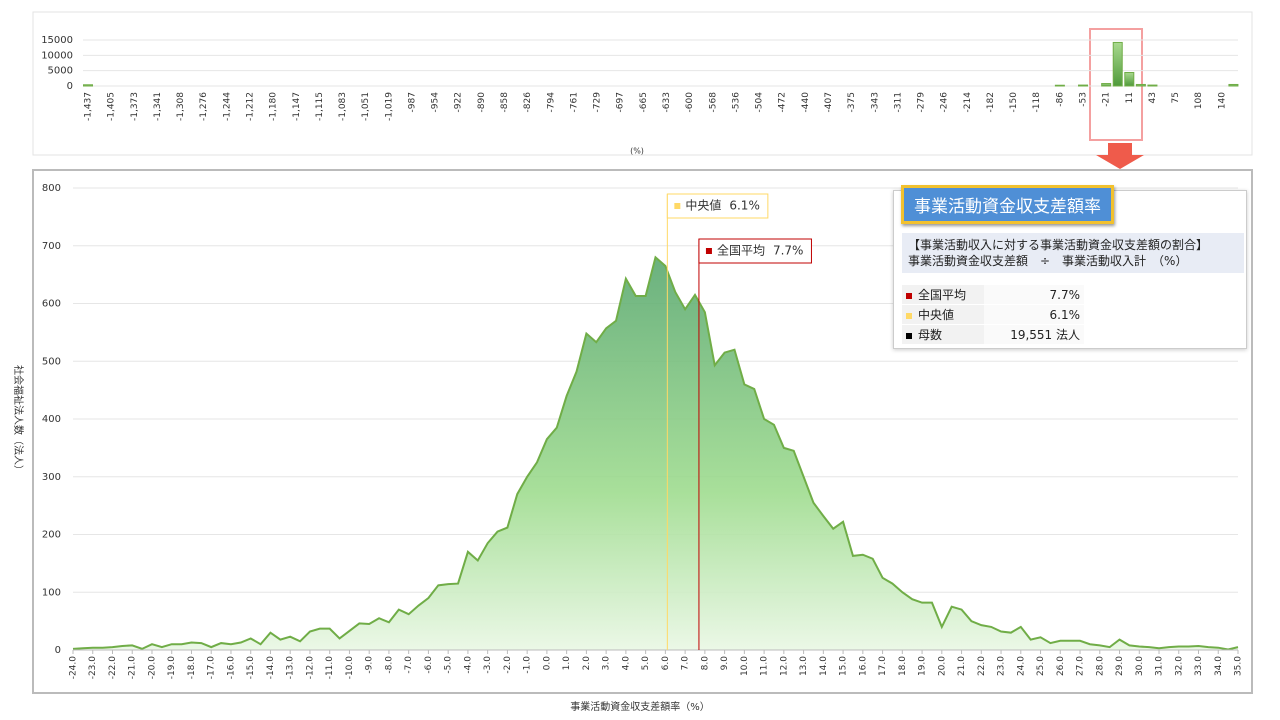 This screenshot has width=1280, height=720. Describe the element at coordinates (852, 102) in the screenshot. I see `x-tick-label: -375` at that location.